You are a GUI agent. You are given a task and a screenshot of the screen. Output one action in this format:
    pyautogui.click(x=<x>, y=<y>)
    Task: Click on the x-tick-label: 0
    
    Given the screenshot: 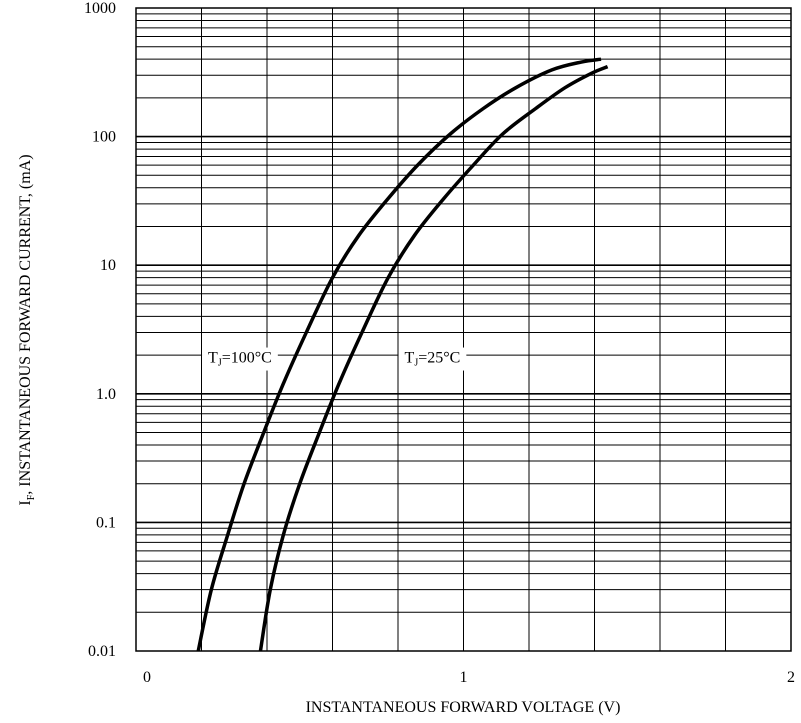 What is the action you would take?
    pyautogui.click(x=147, y=677)
    